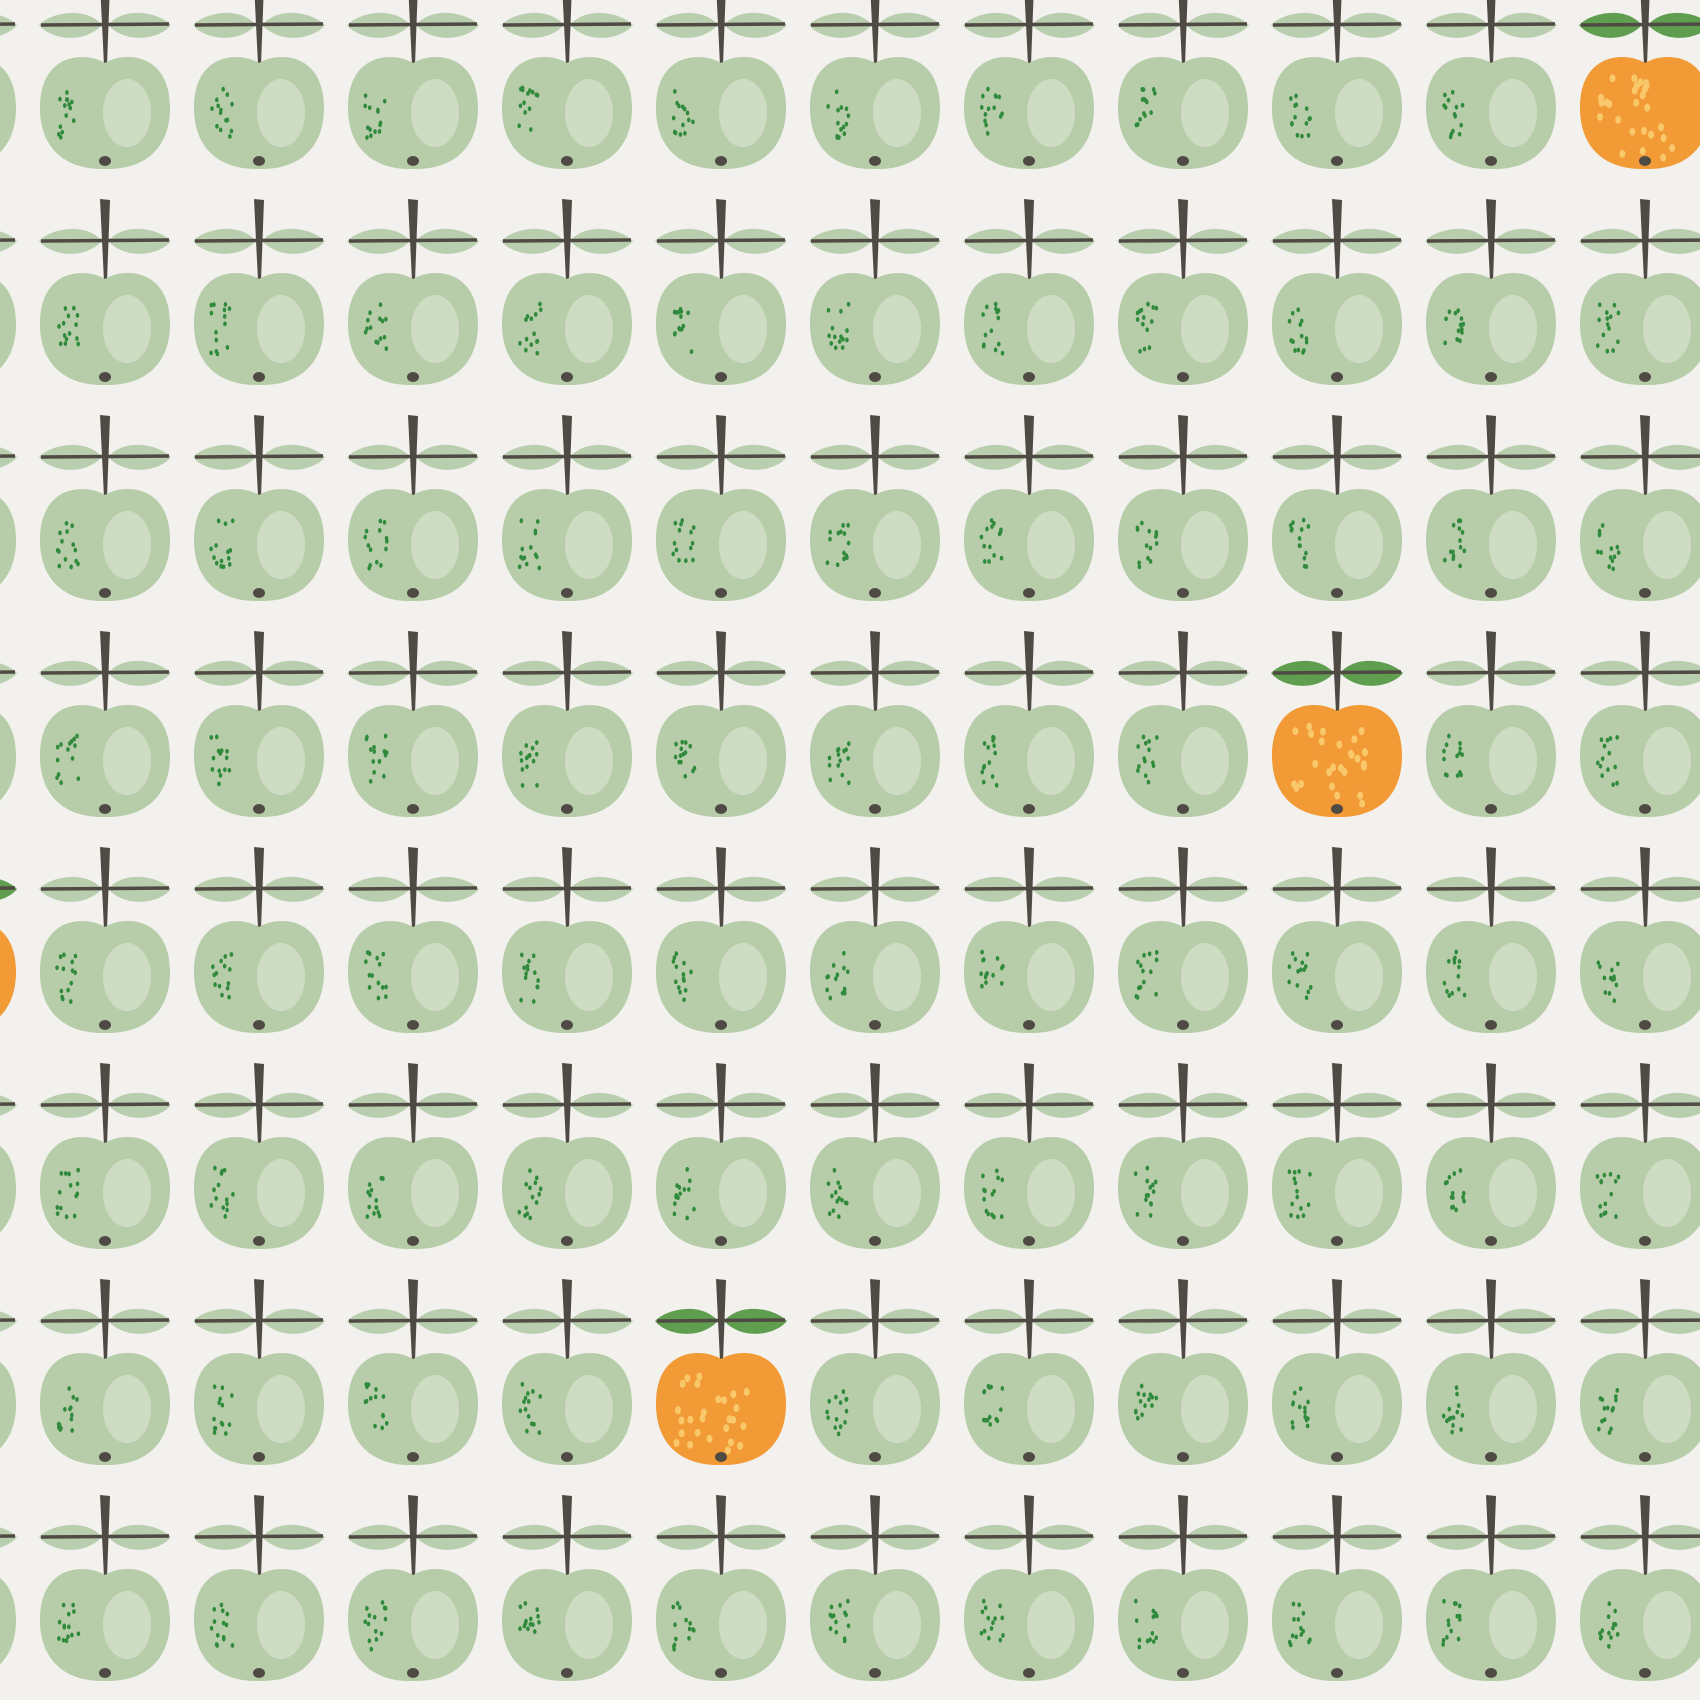 Image resolution: width=1700 pixels, height=1700 pixels. What do you see at coordinates (721, 1372) in the screenshot?
I see `orange-apple` at bounding box center [721, 1372].